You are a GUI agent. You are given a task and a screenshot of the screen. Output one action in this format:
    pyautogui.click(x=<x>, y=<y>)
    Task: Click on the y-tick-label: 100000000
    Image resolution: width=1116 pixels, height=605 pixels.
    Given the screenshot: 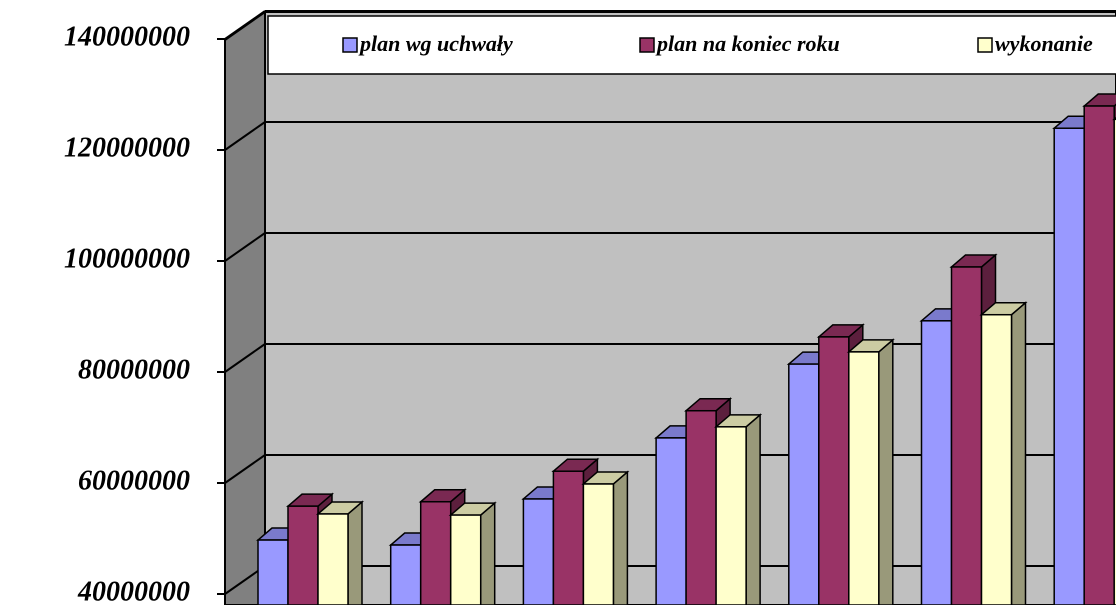 What is the action you would take?
    pyautogui.click(x=127, y=258)
    